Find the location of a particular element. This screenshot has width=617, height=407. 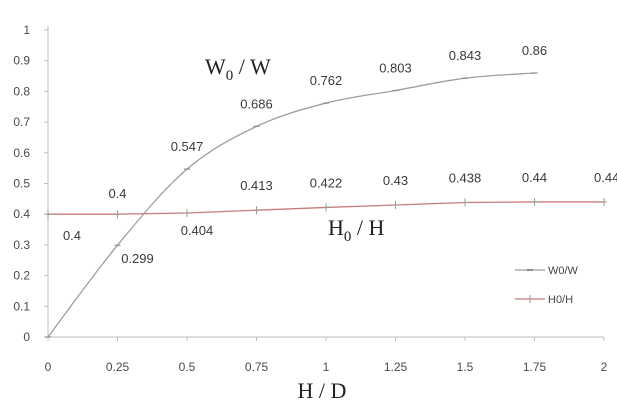

y-tick-label: 0.3 is located at coordinates (21, 245).